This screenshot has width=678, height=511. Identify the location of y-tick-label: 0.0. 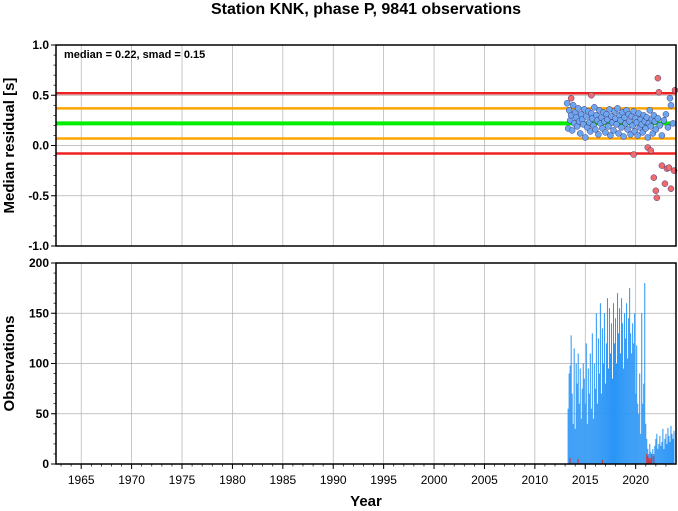
(40, 146).